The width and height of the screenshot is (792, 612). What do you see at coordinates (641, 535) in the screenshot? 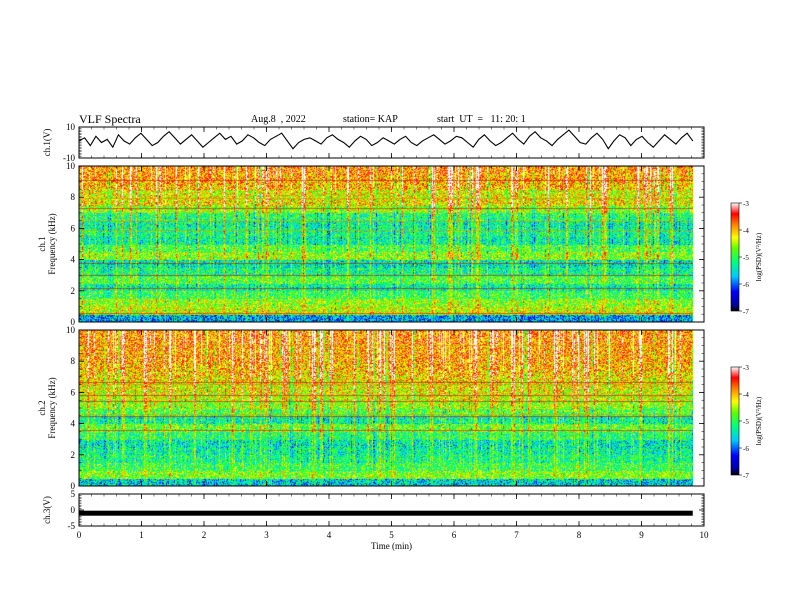
I see `xtick-label: 9` at bounding box center [641, 535].